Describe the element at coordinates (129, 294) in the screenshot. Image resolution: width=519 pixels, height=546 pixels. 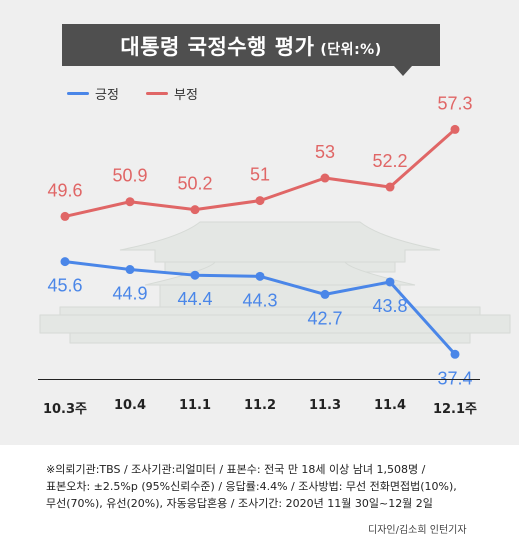
I see `data-label-positive: 44.9` at that location.